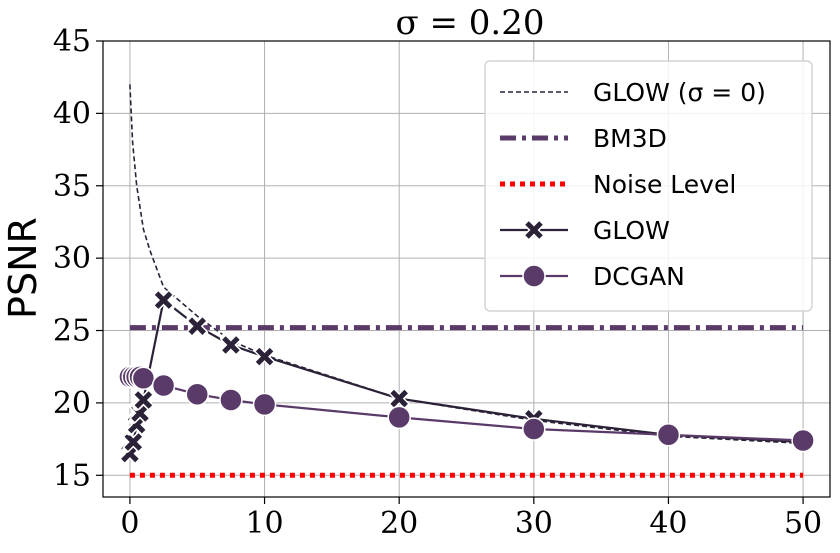  What do you see at coordinates (592, 276) in the screenshot?
I see `legend-item: DCGAN` at bounding box center [592, 276].